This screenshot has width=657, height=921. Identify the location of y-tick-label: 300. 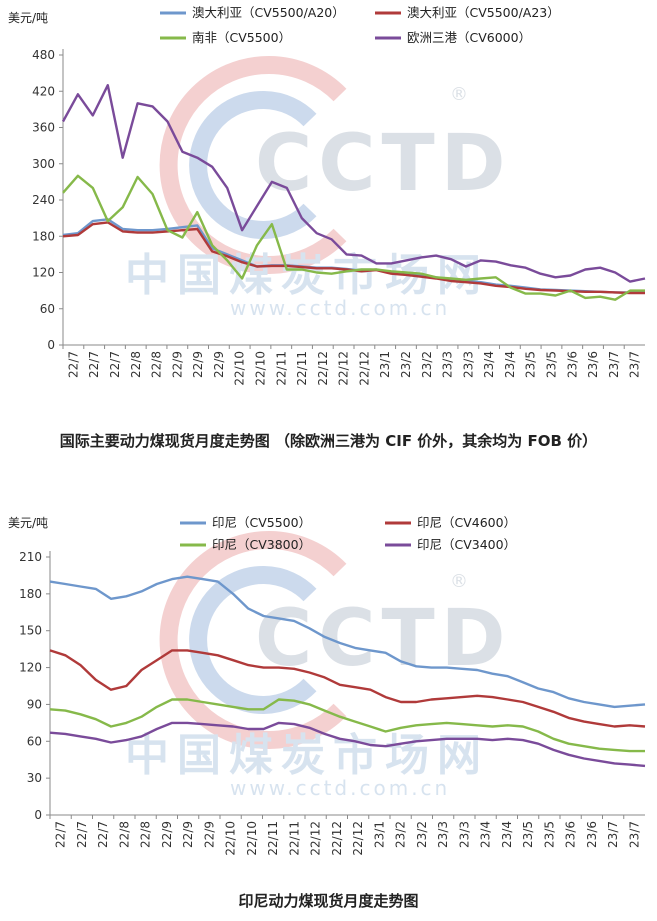
(43, 164).